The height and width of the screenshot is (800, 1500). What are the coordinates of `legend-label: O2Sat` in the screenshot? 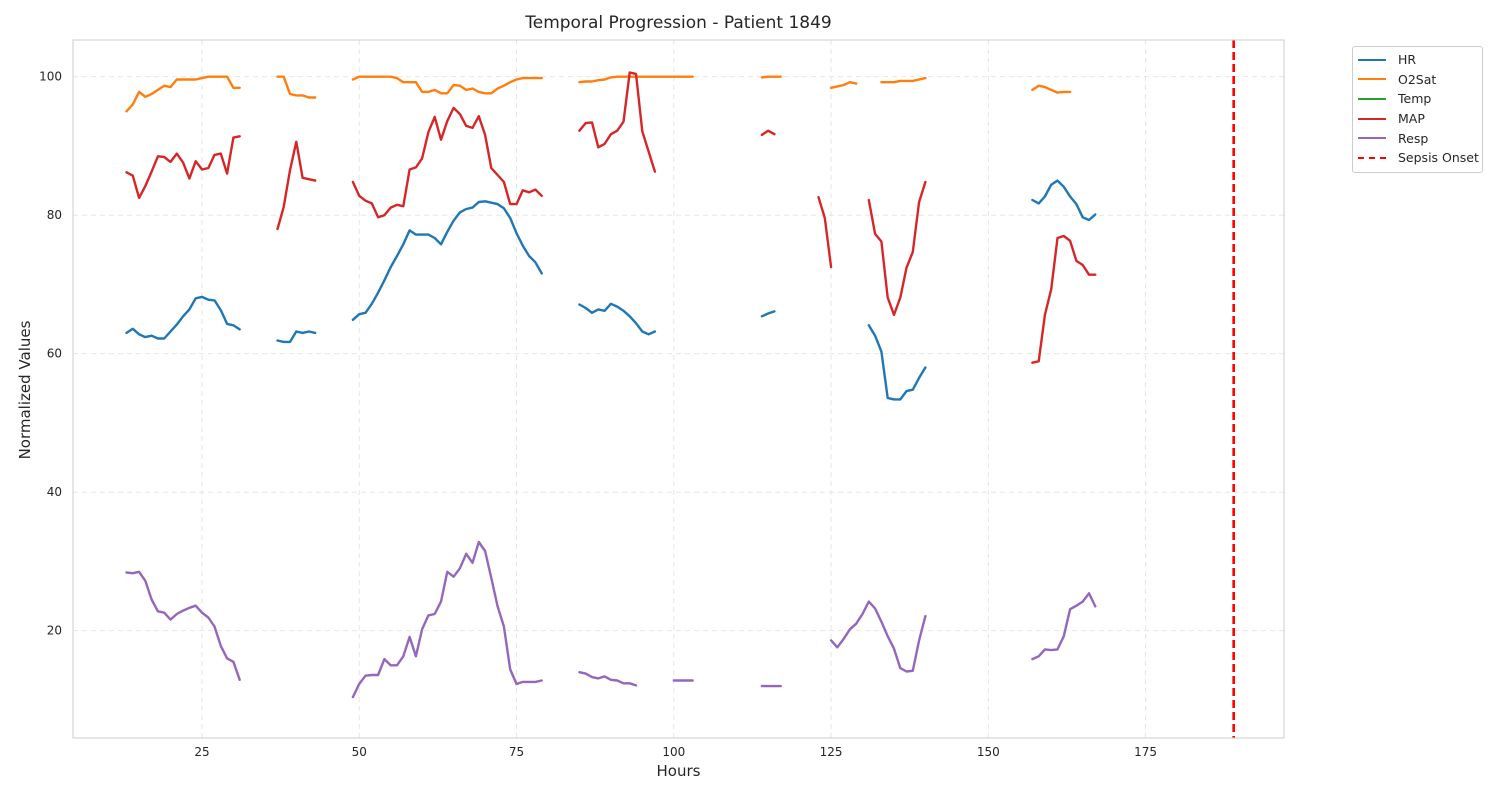 It's located at (1417, 79).